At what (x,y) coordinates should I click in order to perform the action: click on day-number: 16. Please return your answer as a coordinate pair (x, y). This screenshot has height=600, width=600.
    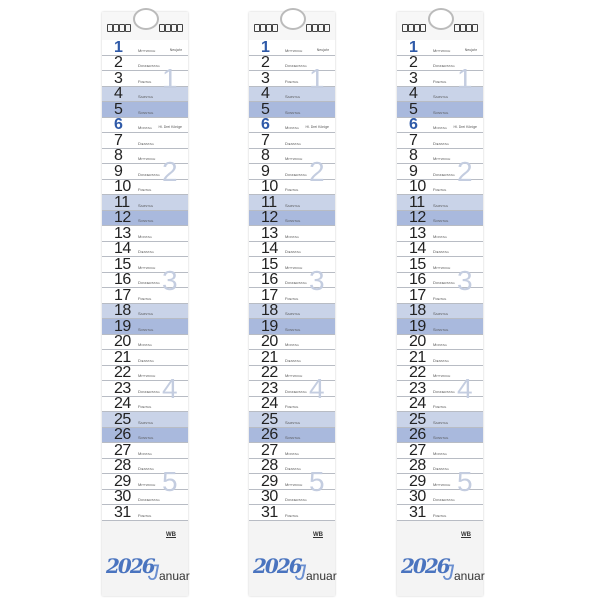
    Looking at the image, I should click on (269, 279).